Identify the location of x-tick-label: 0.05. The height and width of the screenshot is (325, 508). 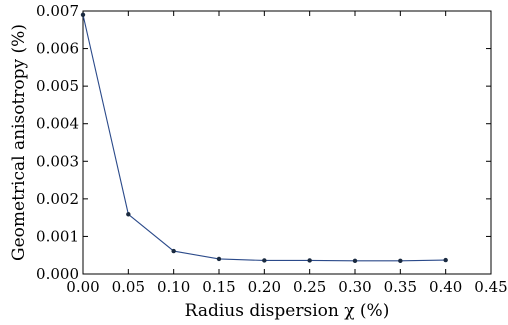
(128, 287).